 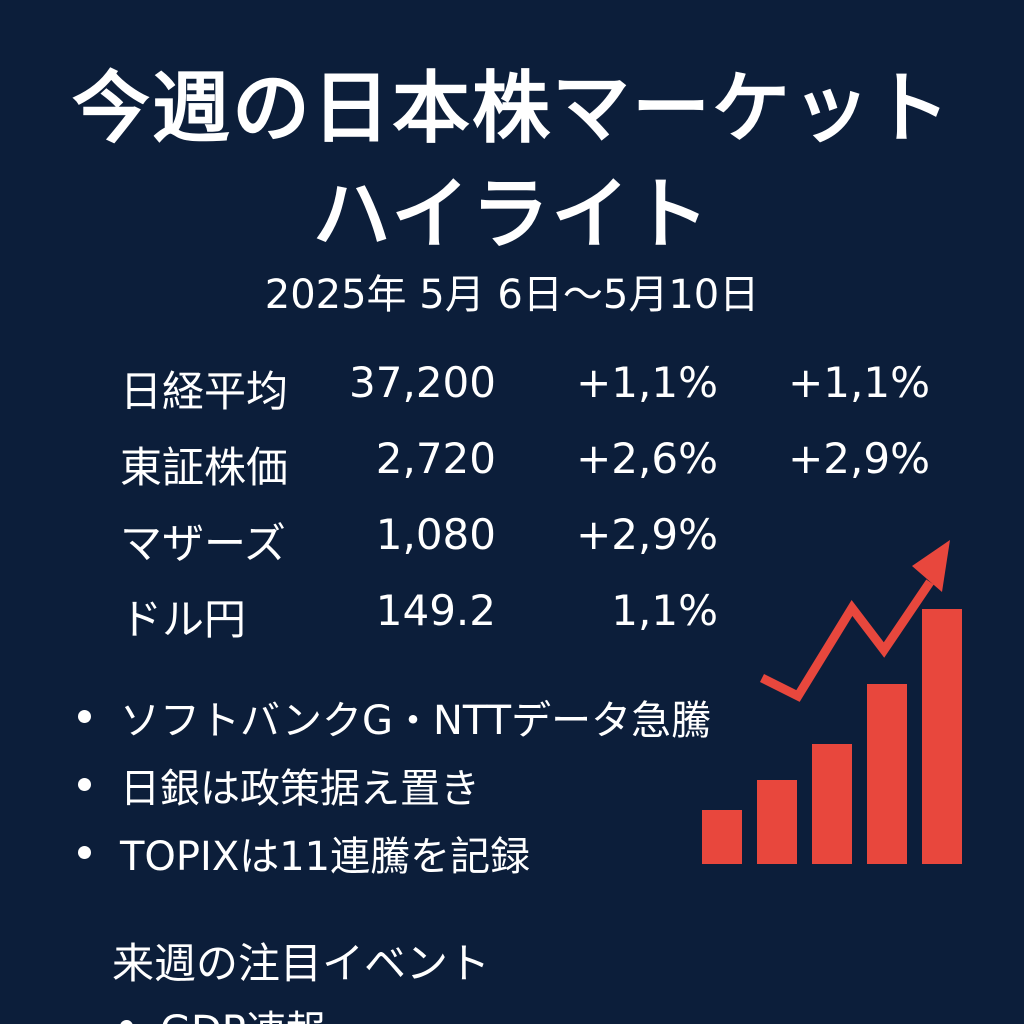 I want to click on market-change: 1,1%, so click(x=664, y=610).